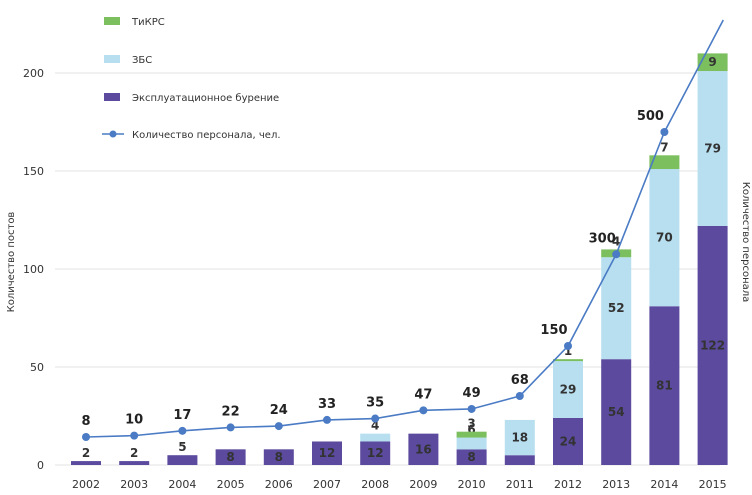 This screenshot has height=495, width=752. What do you see at coordinates (231, 411) in the screenshot?
I see `staff-data-label: 22` at bounding box center [231, 411].